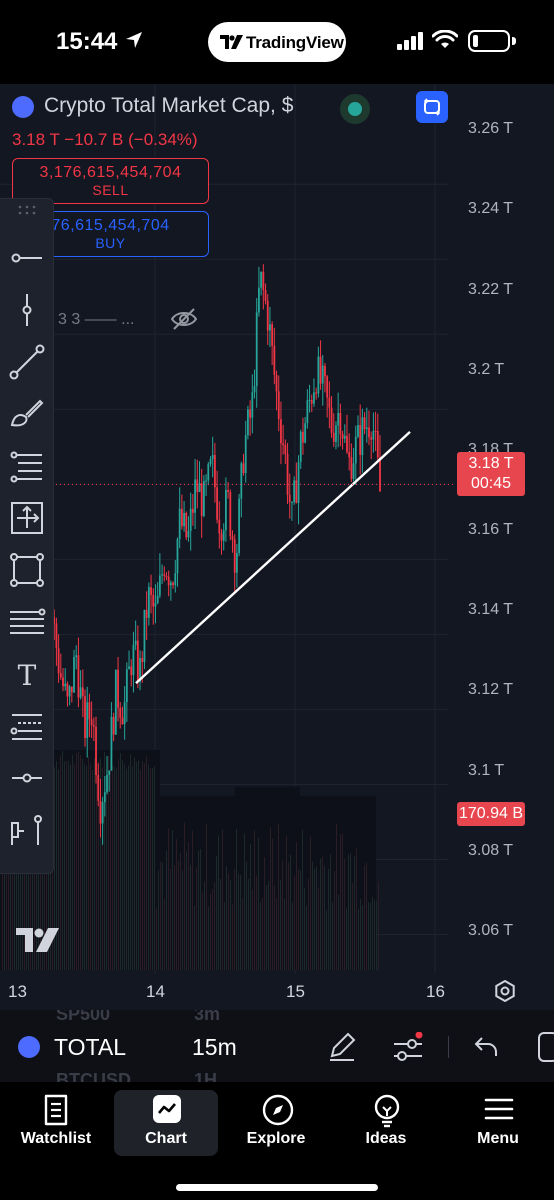 This screenshot has height=1200, width=554. Describe the element at coordinates (56, 1123) in the screenshot. I see `tab-watchlist: Watchlist` at that location.